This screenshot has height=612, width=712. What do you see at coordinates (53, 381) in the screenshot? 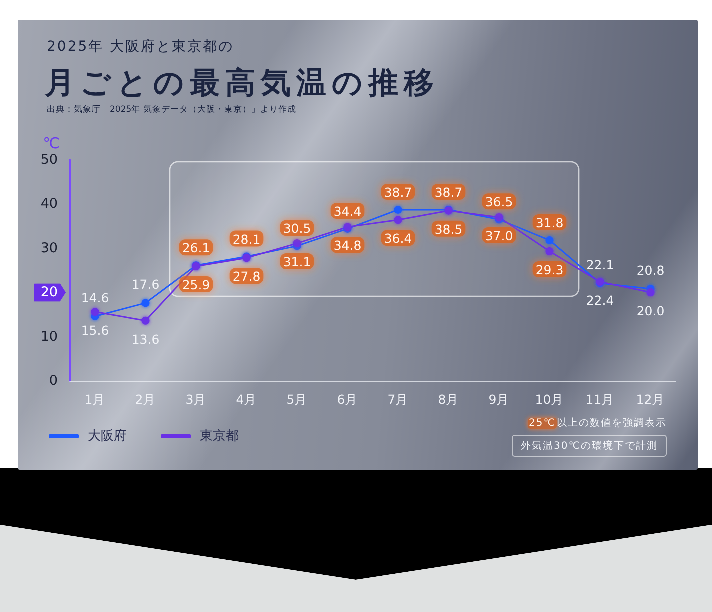
I see `y-tick-label: 0` at bounding box center [53, 381].